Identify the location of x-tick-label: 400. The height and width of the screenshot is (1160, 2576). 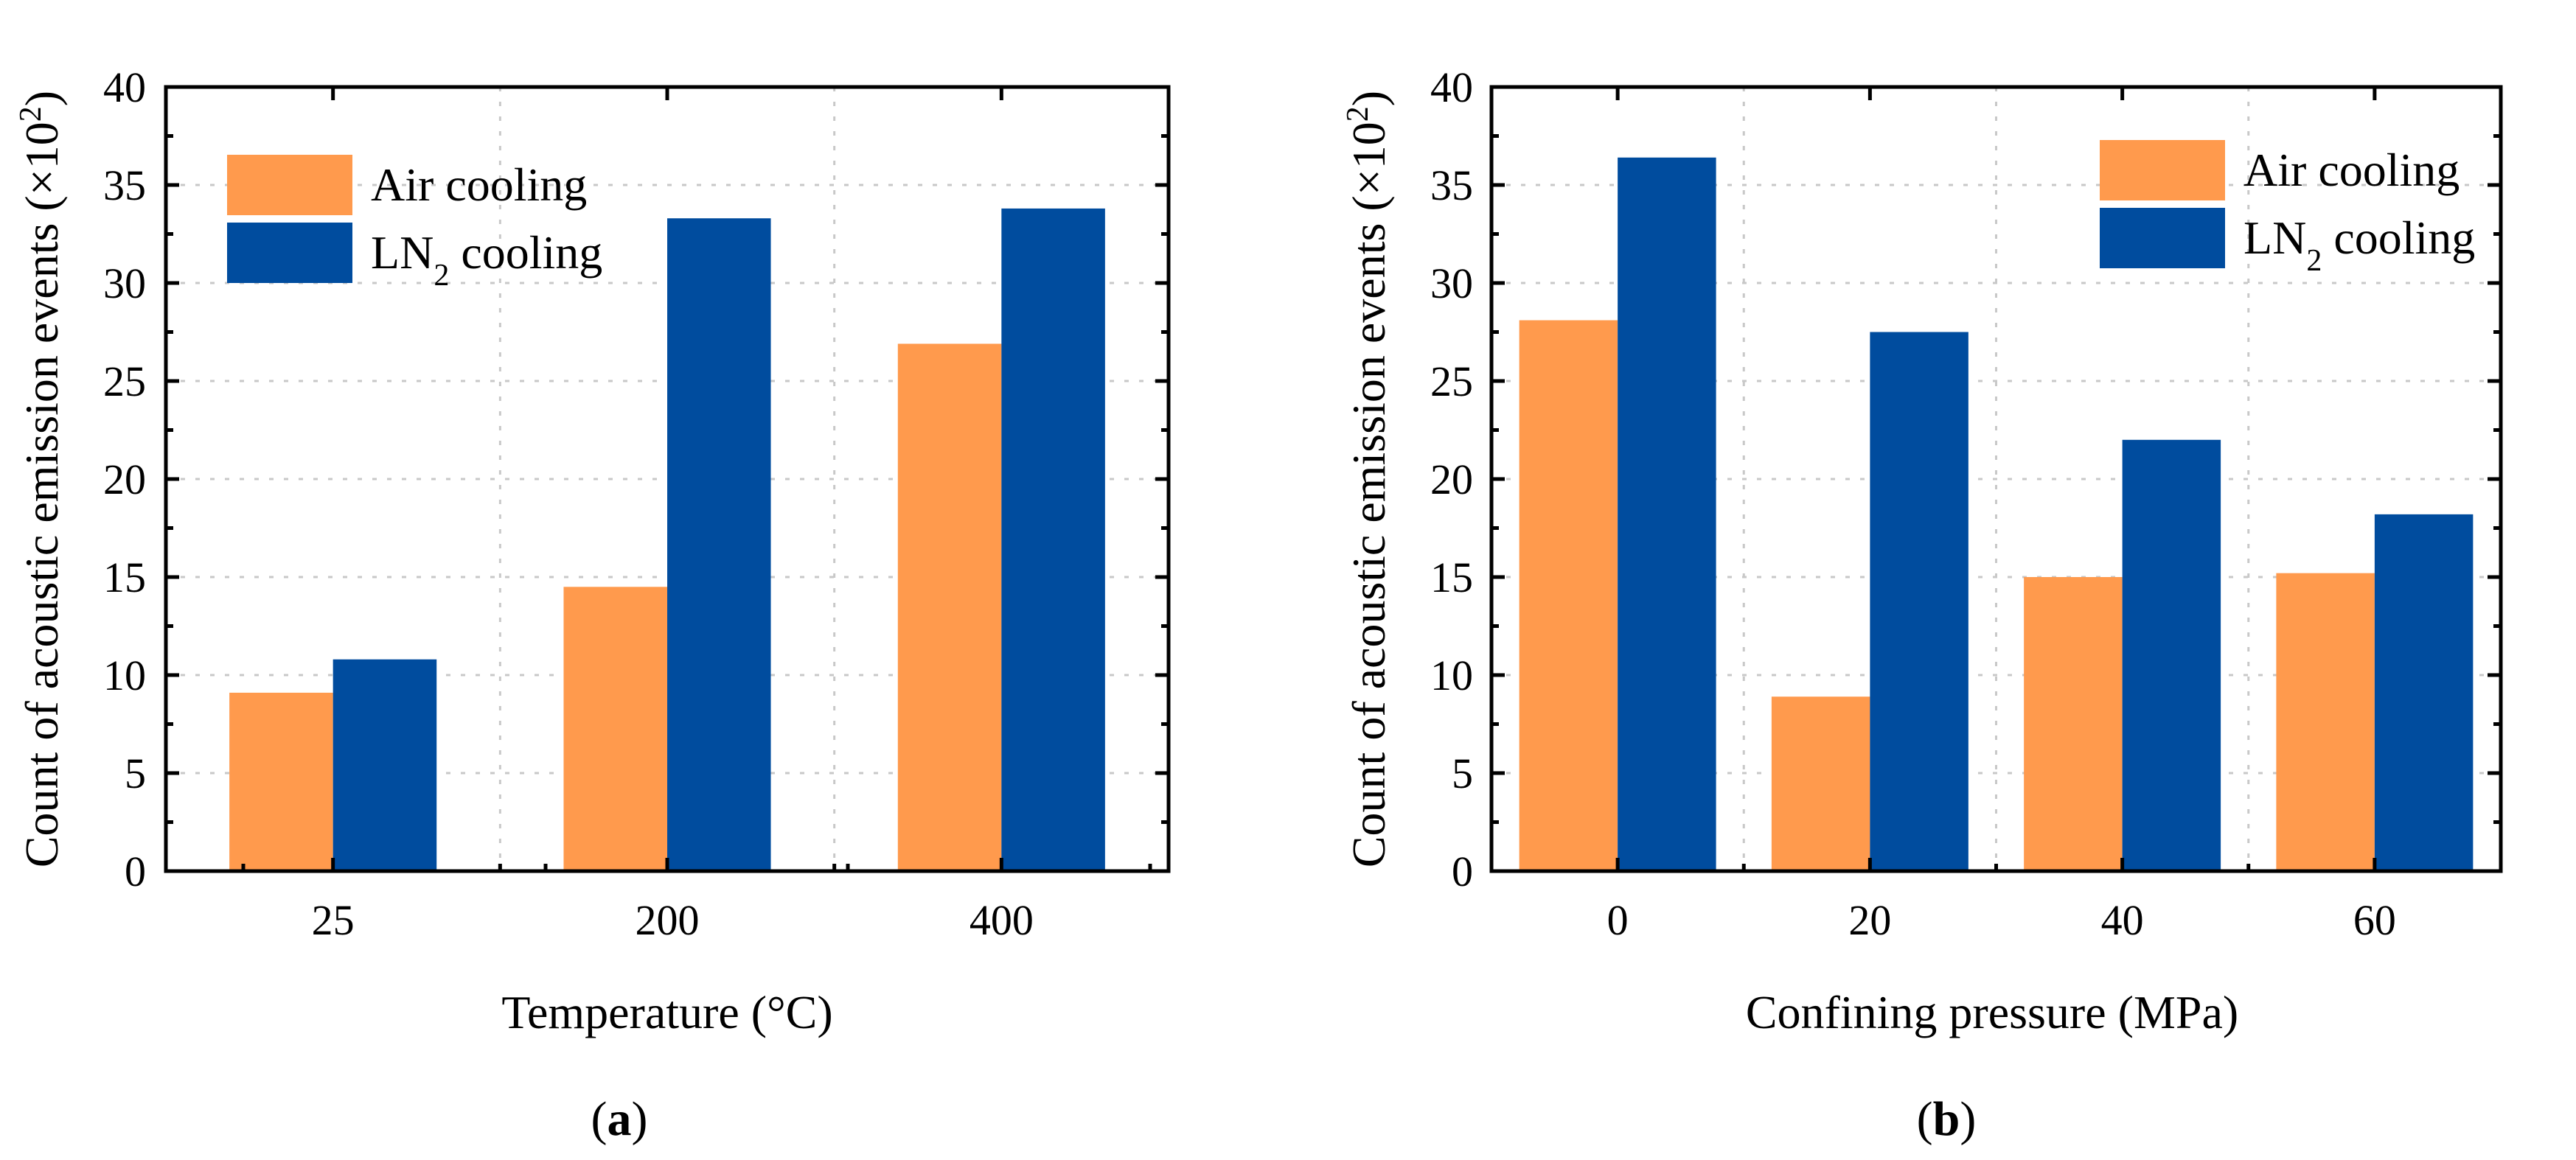
(1002, 920).